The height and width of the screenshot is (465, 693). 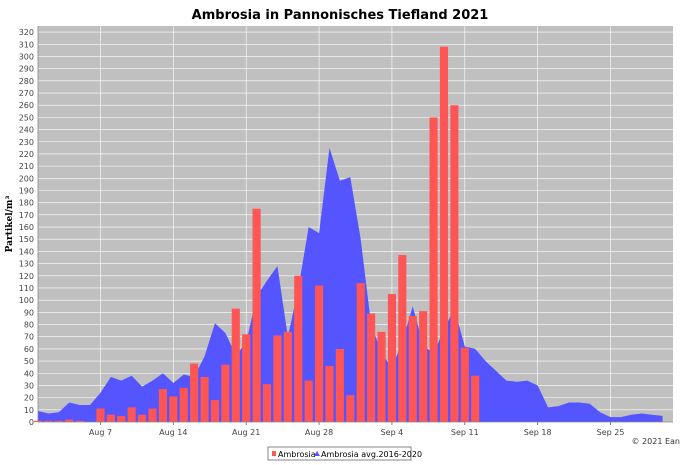 I want to click on y-tick-label: 230, so click(x=26, y=142).